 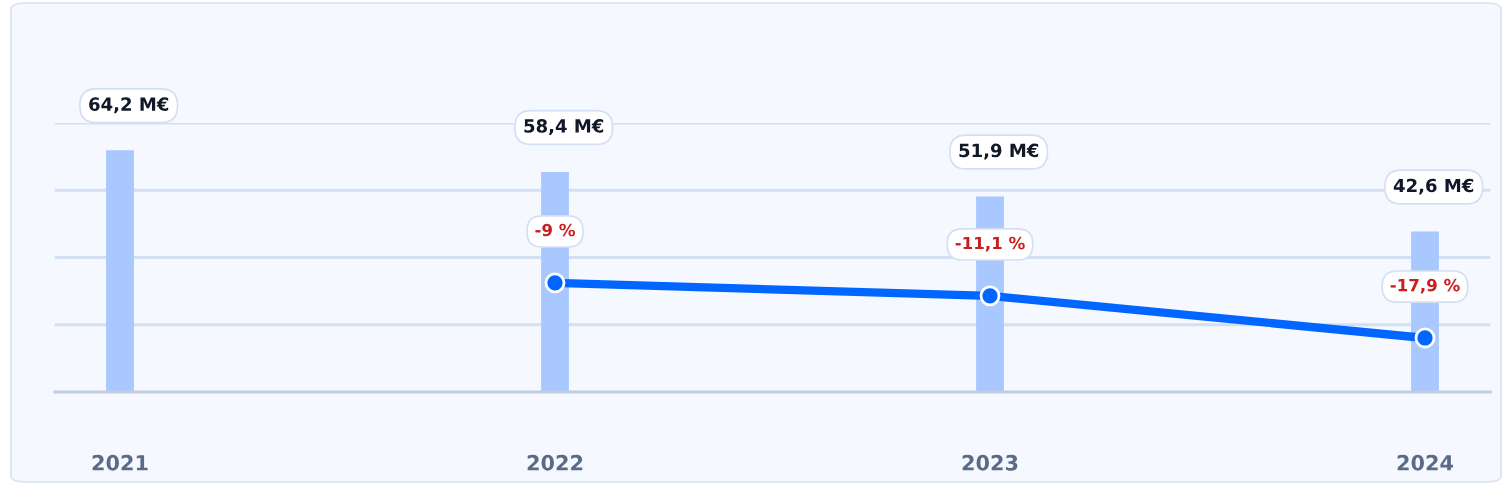 I want to click on data-label: 42,6 M€, so click(x=1433, y=186).